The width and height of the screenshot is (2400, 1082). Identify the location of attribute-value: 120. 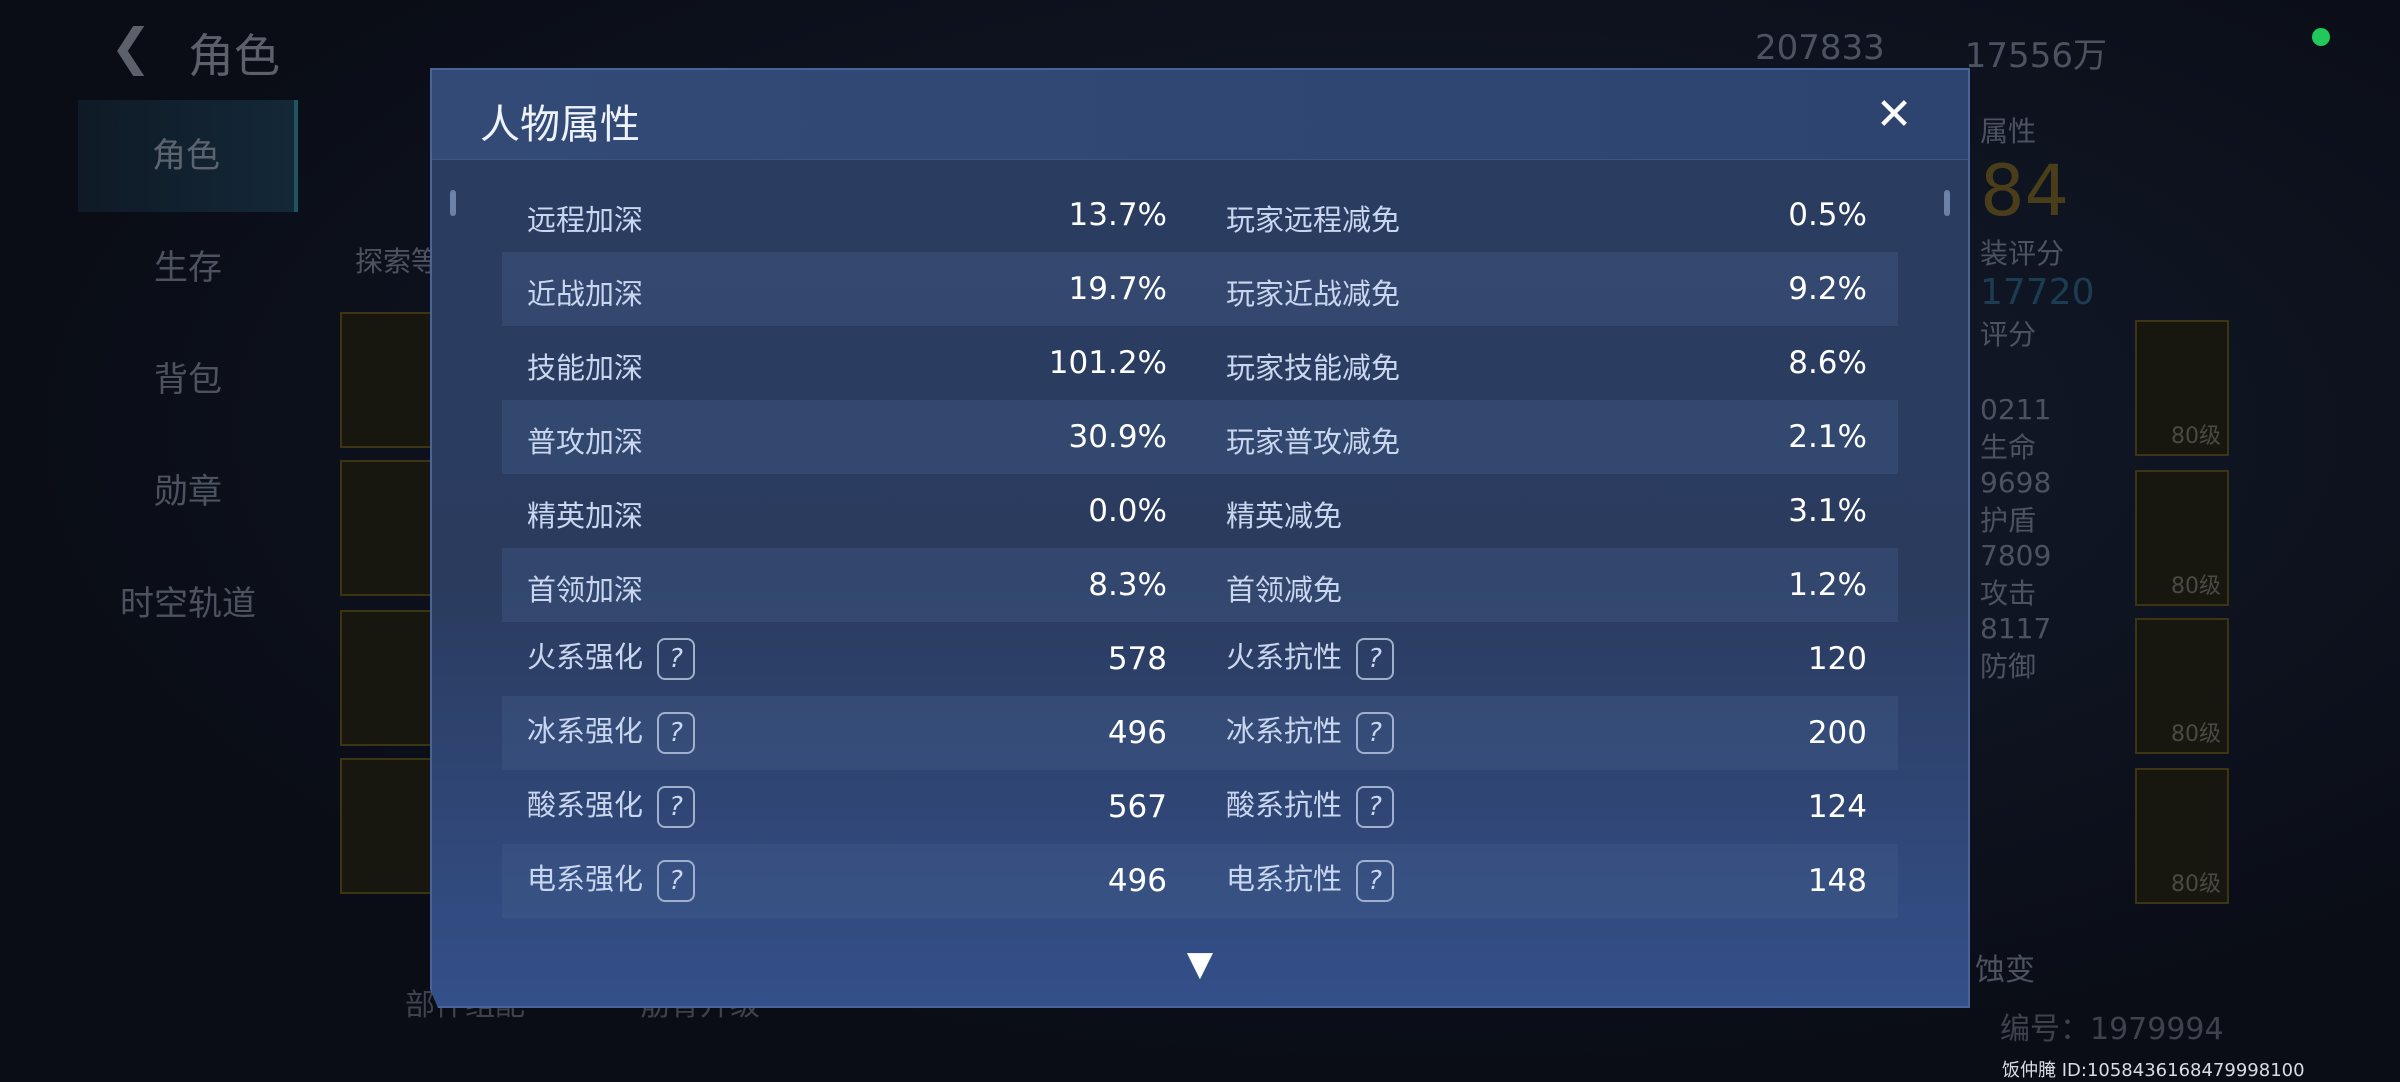
(1837, 659).